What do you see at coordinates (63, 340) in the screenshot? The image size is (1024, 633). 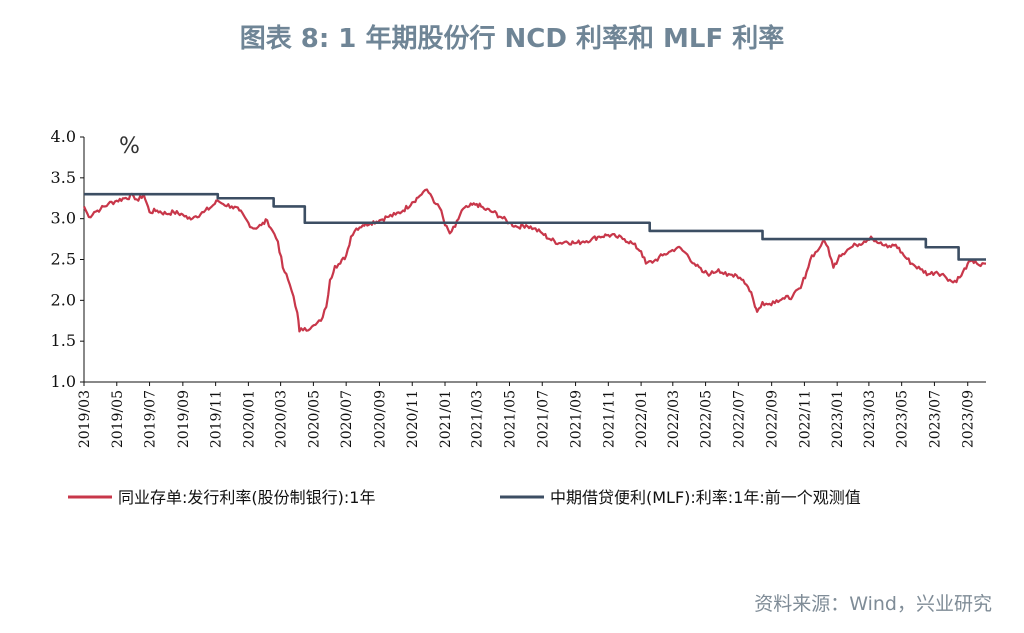 I see `y-tick-label: 1.5` at bounding box center [63, 340].